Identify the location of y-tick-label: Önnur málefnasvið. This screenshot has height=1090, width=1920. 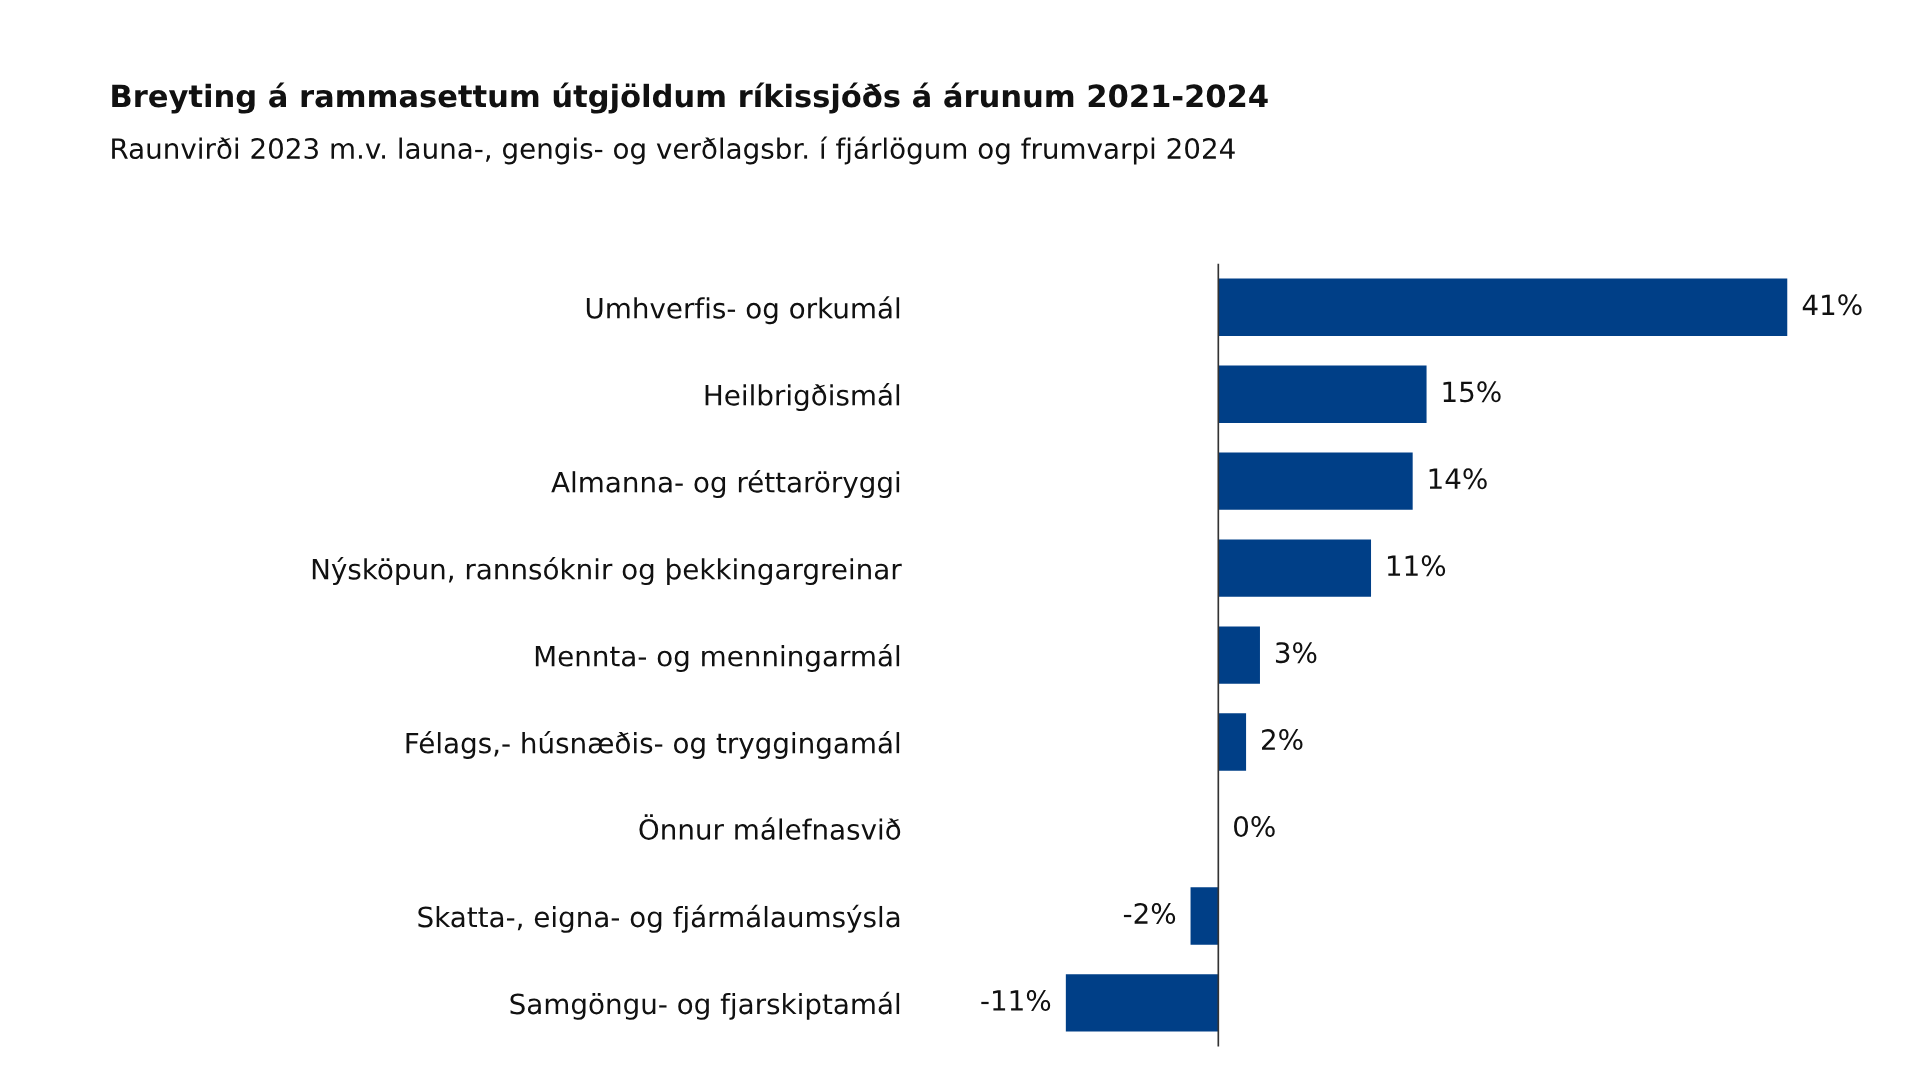
(770, 827).